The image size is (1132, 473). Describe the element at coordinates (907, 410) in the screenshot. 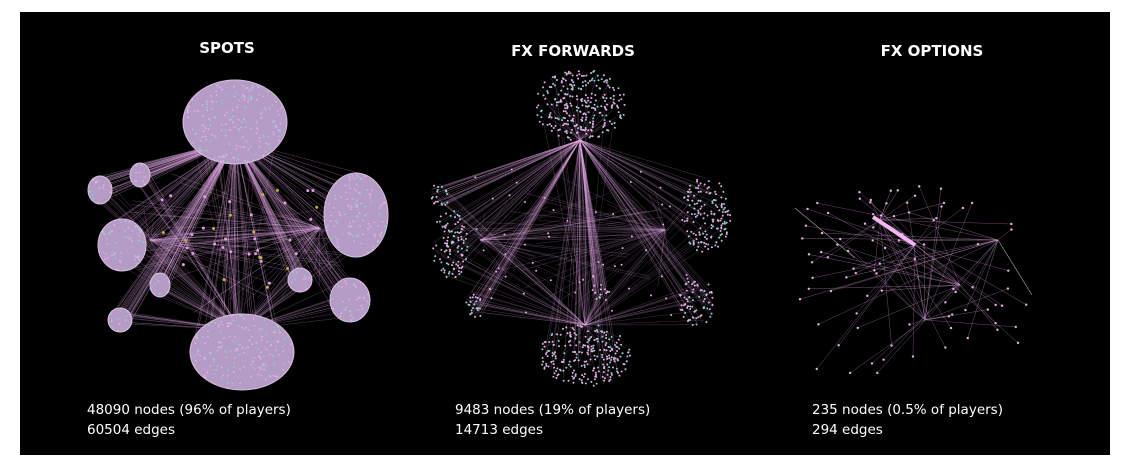

I see `node-count: 235 nodes (0.5% of players)` at that location.